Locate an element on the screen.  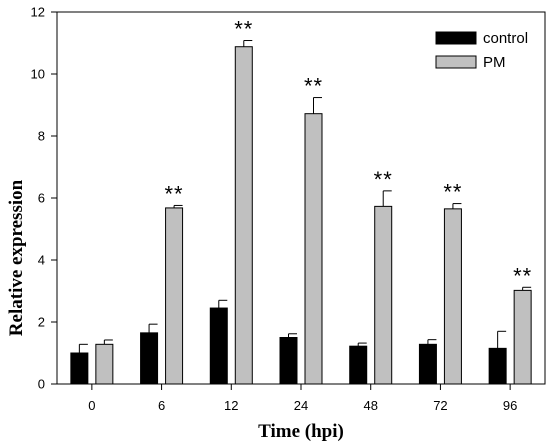
legend-label-control: control is located at coordinates (505, 38).